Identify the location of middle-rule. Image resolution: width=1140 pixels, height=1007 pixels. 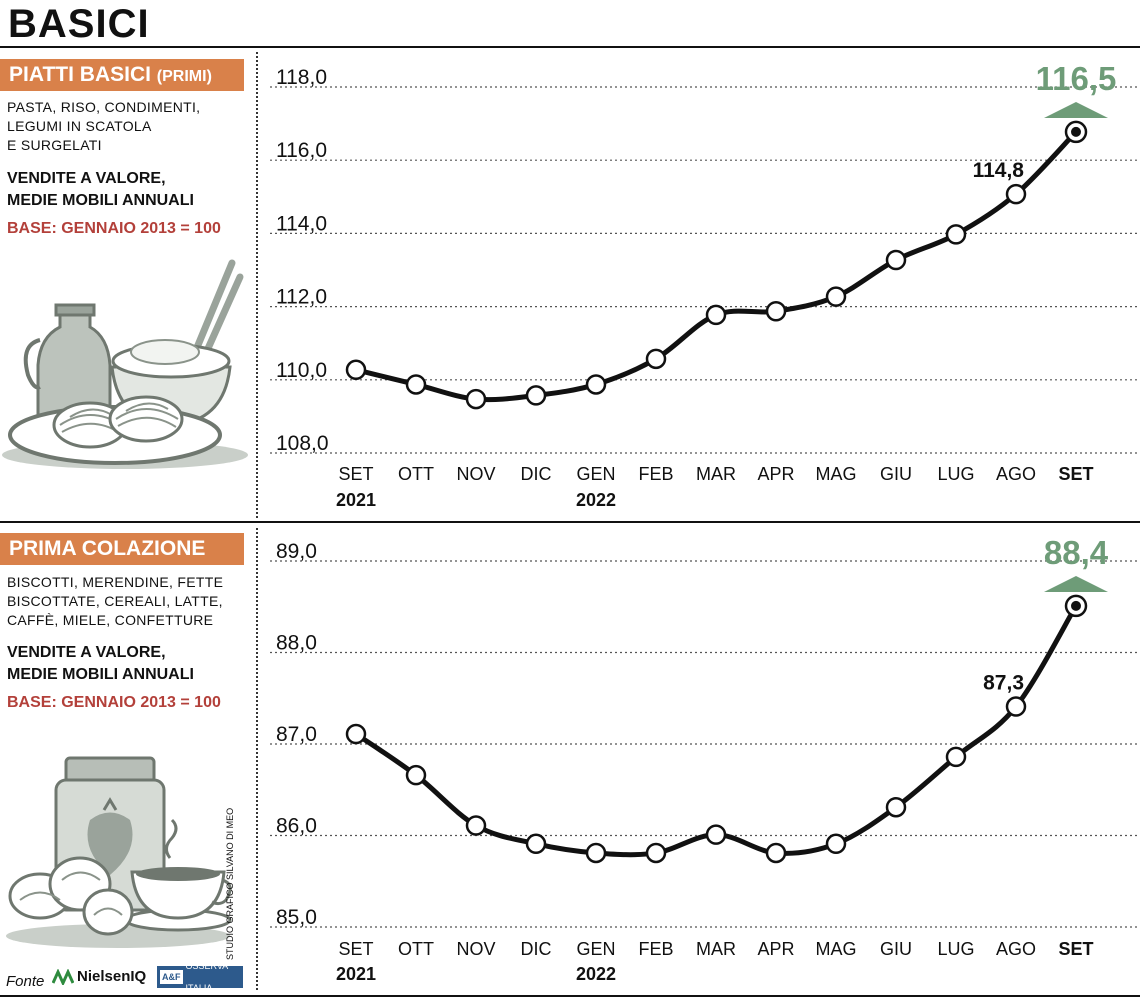
(570, 522).